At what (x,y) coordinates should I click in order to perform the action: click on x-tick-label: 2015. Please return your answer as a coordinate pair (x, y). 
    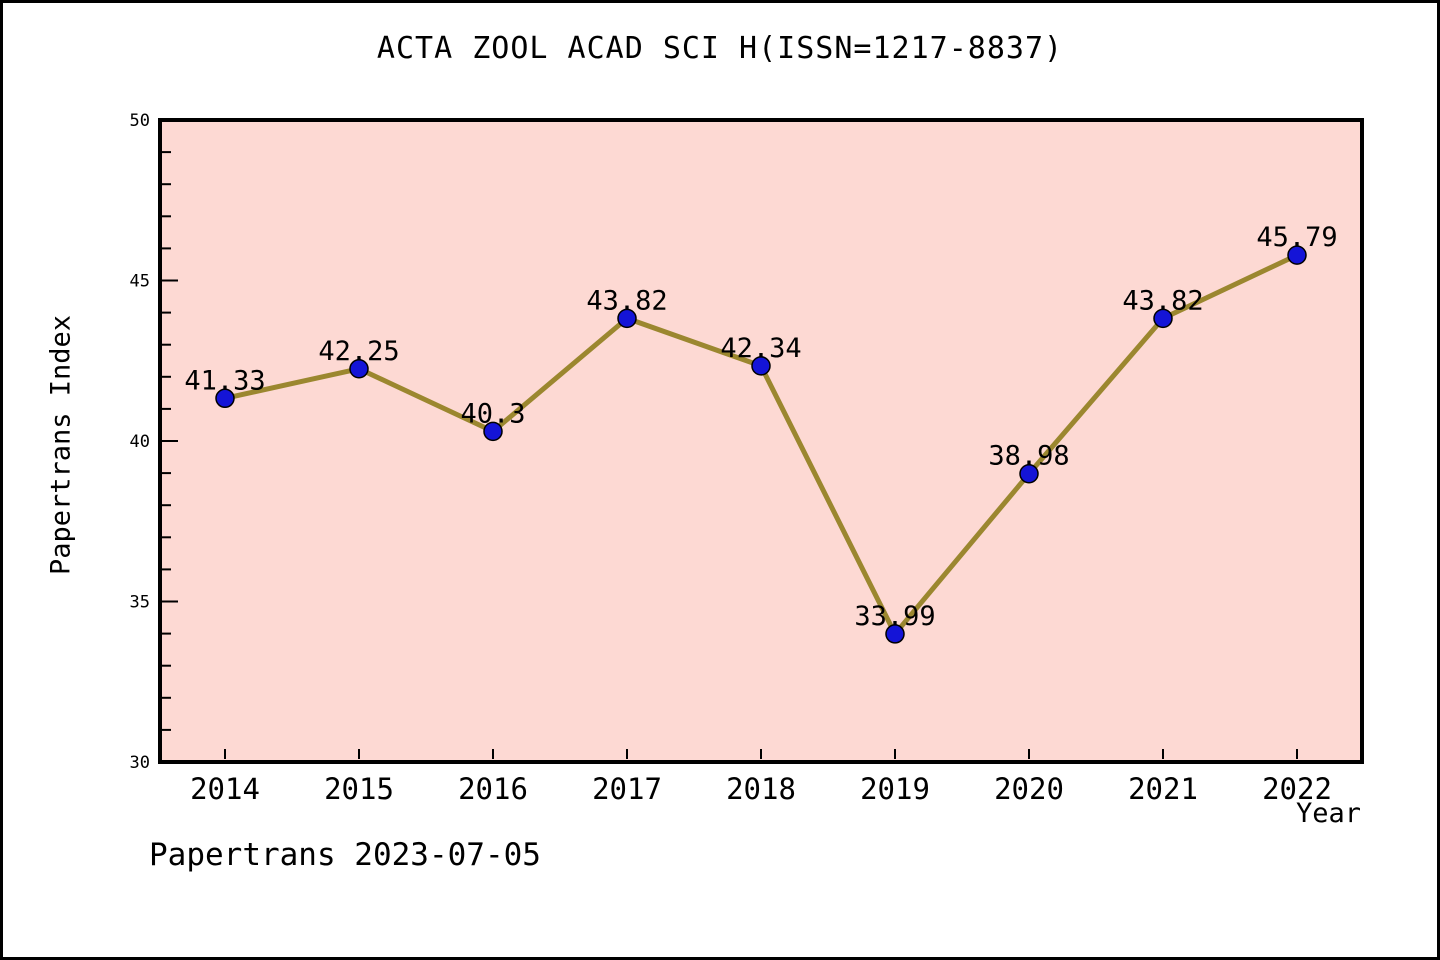
    Looking at the image, I should click on (359, 789).